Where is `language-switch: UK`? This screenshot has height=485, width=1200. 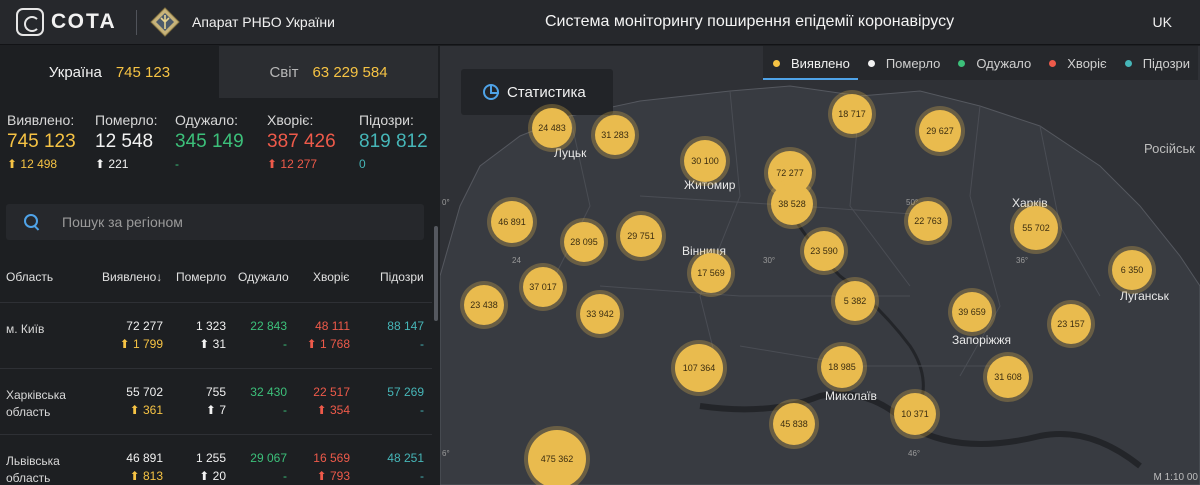 language-switch: UK is located at coordinates (1162, 22).